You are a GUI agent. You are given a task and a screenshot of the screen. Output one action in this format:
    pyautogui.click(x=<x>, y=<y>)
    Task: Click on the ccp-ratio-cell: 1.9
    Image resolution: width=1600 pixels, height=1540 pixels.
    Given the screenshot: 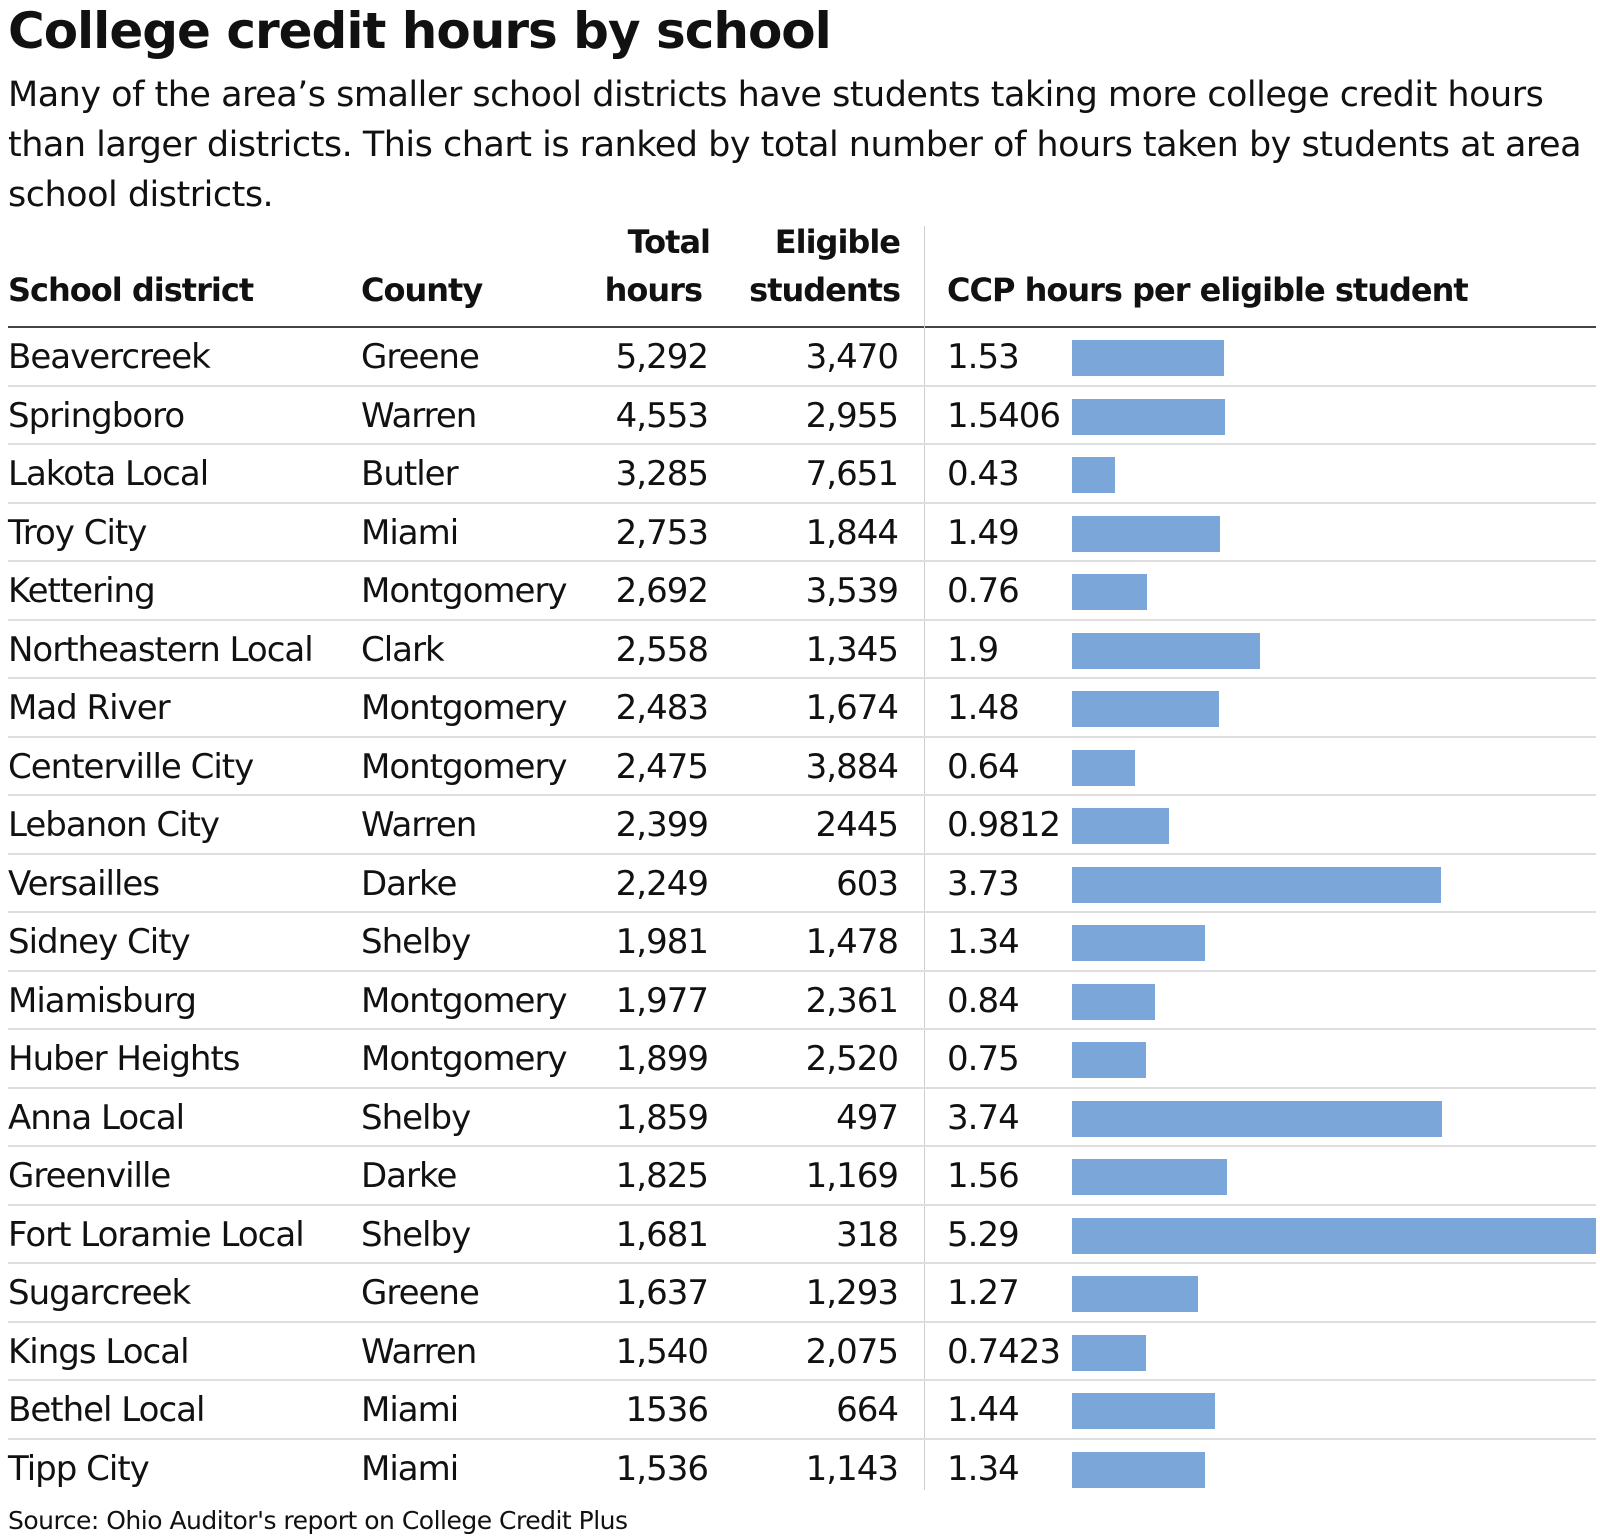 What is the action you would take?
    pyautogui.click(x=973, y=649)
    